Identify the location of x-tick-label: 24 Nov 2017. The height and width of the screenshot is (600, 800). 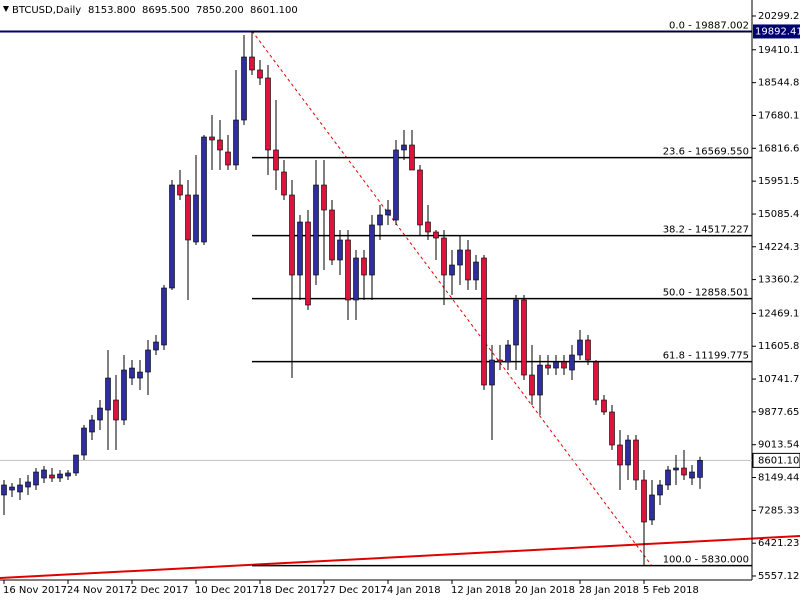
(99, 590).